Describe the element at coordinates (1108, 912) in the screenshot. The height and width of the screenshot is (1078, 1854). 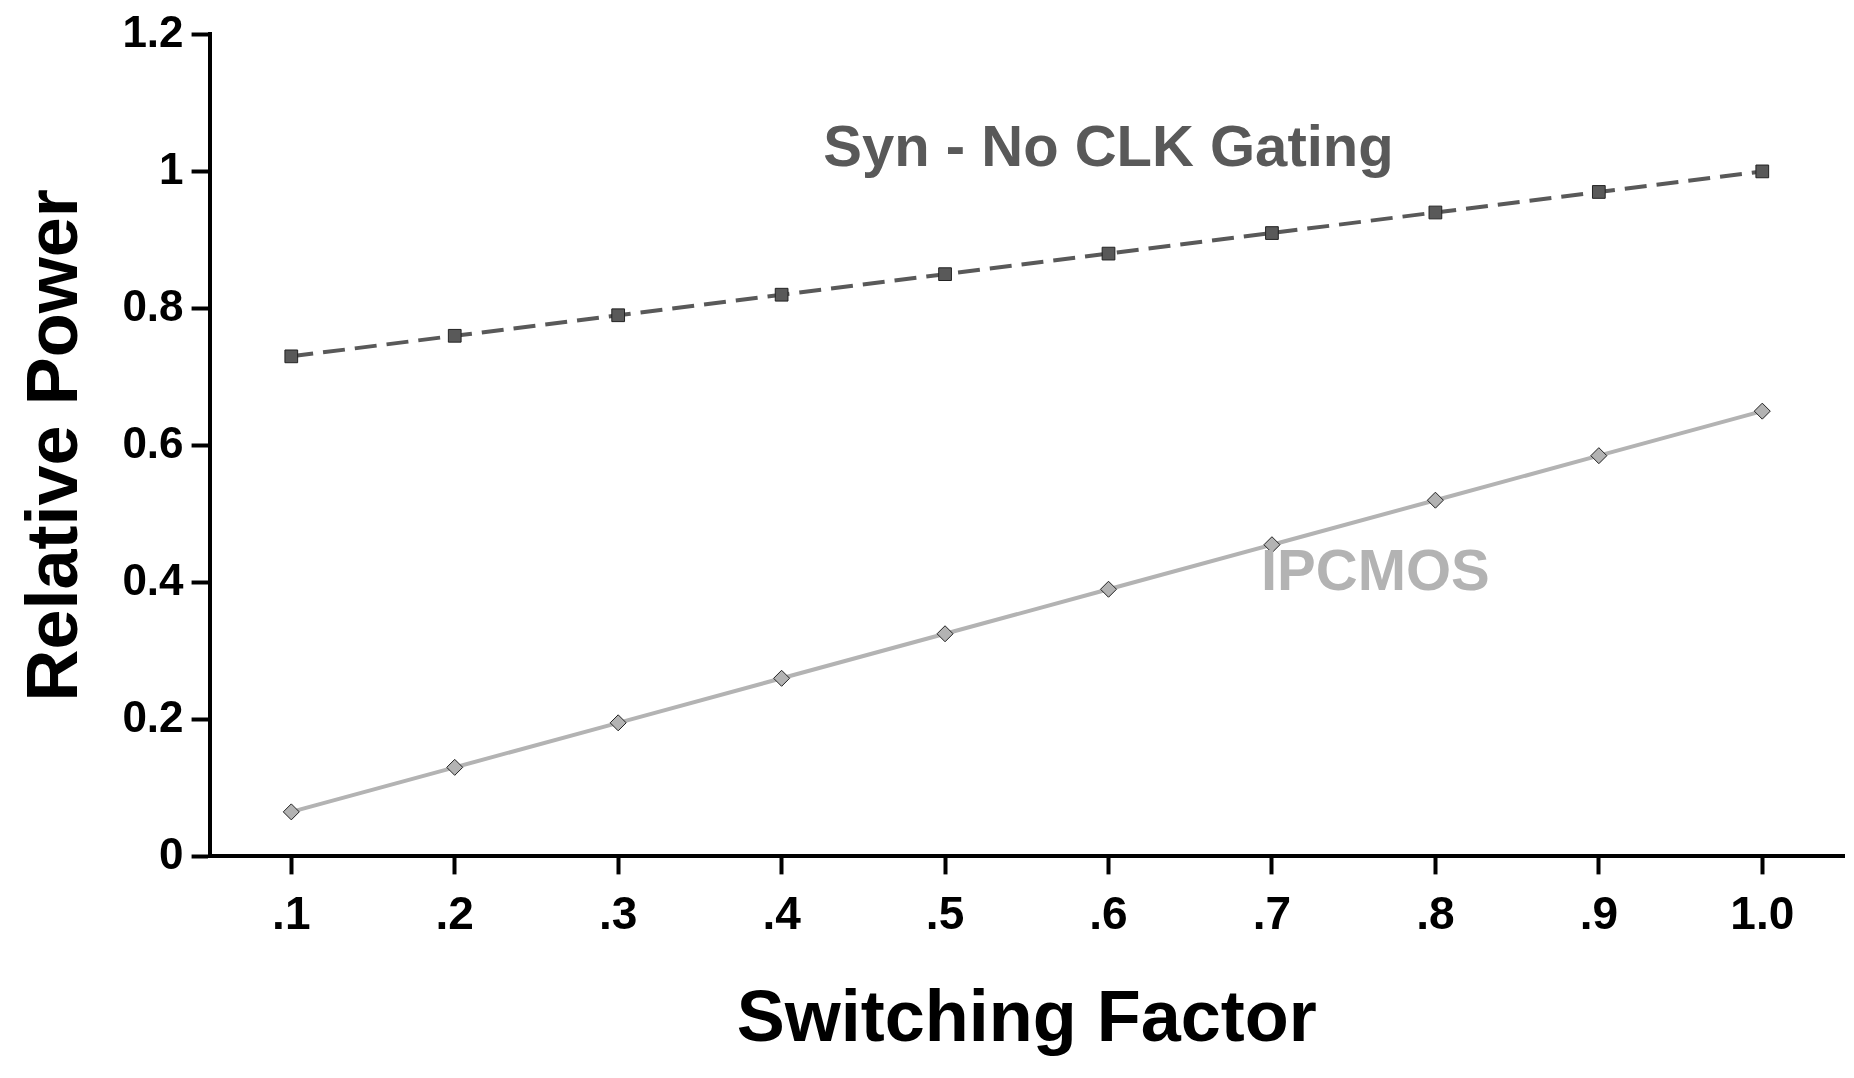
I see `x-tick-label: .6` at that location.